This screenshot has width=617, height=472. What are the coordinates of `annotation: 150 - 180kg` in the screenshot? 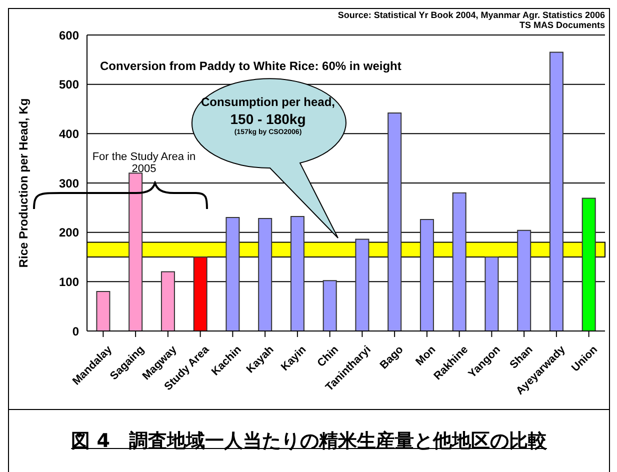 It's located at (268, 119).